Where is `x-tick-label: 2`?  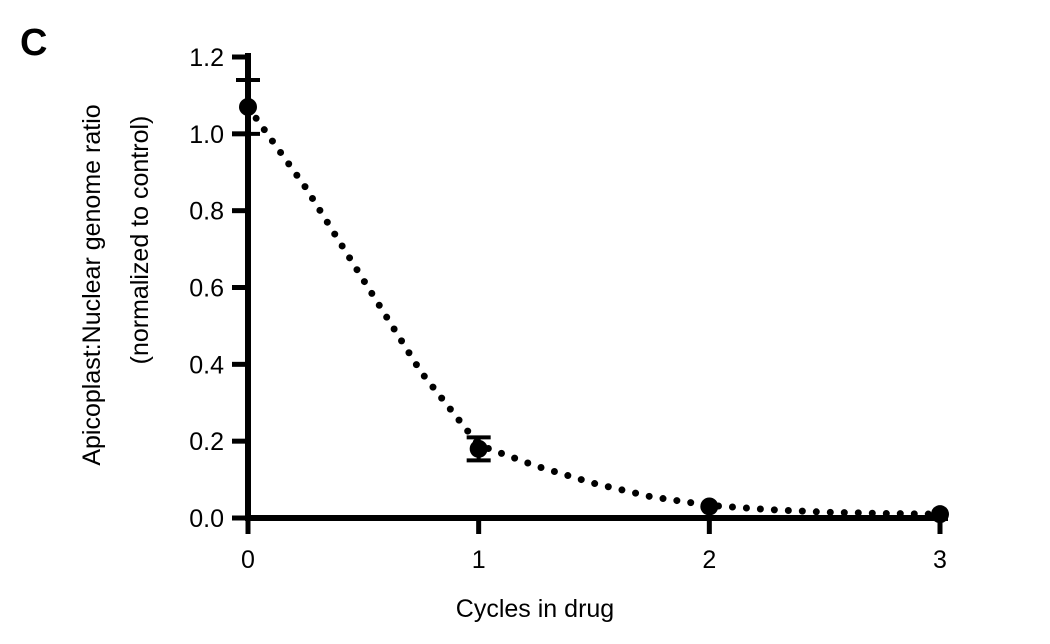
x-tick-label: 2 is located at coordinates (709, 560).